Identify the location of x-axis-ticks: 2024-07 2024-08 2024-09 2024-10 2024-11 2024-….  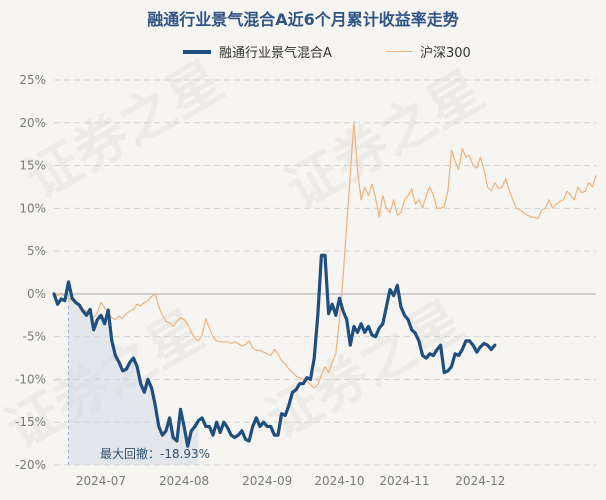
(291, 481).